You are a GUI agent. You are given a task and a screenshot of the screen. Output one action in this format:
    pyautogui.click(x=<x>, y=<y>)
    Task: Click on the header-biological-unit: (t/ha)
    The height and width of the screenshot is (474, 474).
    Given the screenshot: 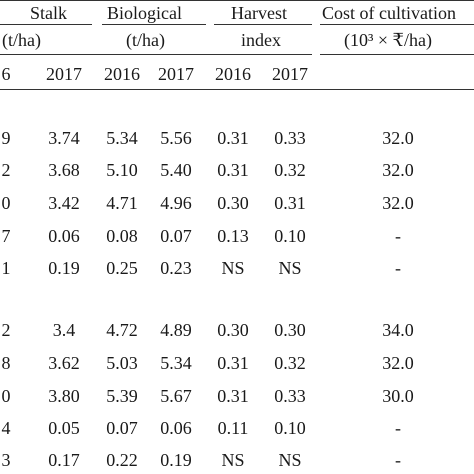 What is the action you would take?
    pyautogui.click(x=145, y=40)
    